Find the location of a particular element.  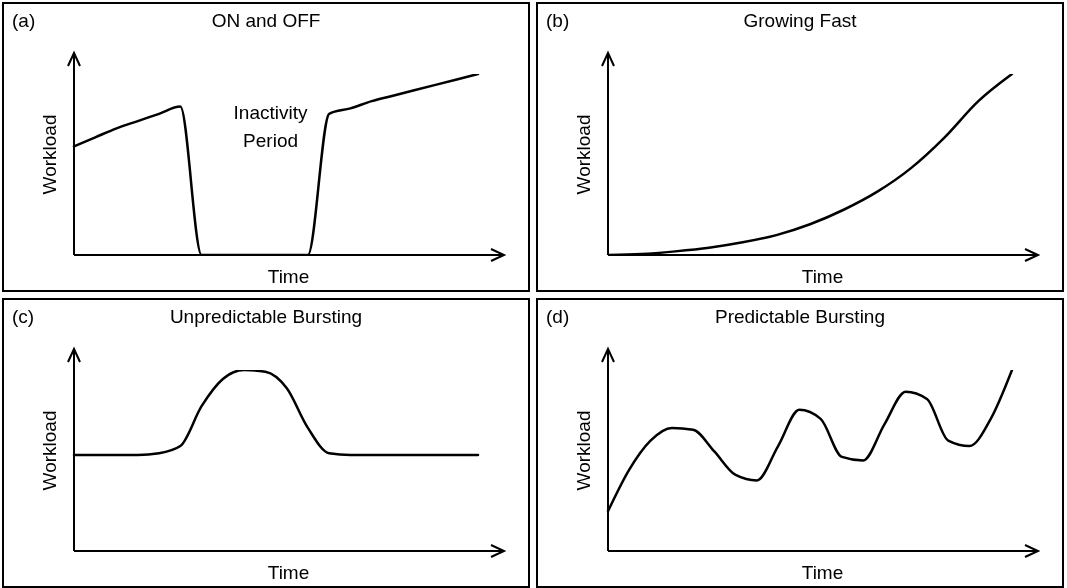

chart-title: ON and OFF is located at coordinates (266, 20).